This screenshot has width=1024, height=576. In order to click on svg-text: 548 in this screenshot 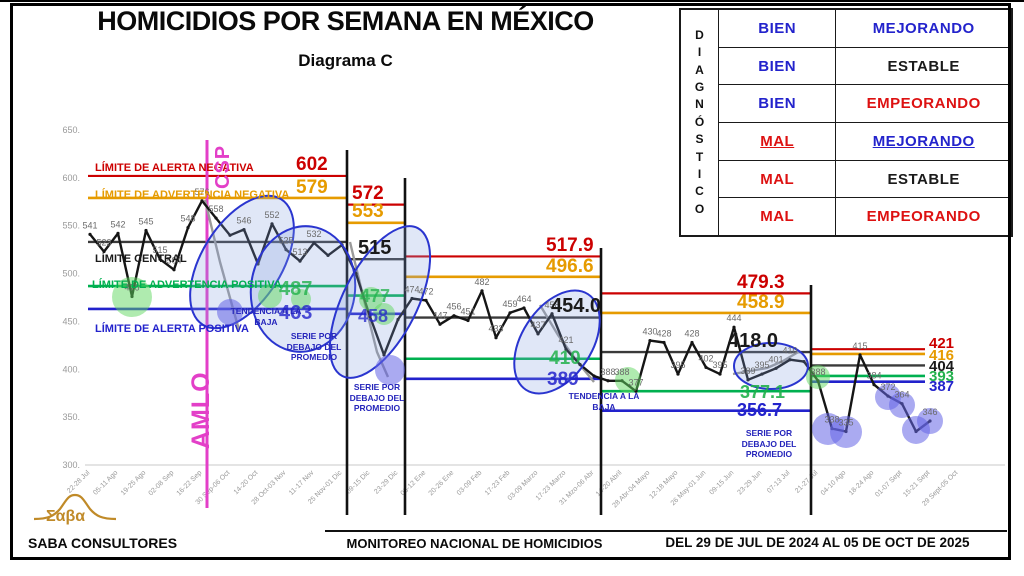, I will do `click(187, 219)`.